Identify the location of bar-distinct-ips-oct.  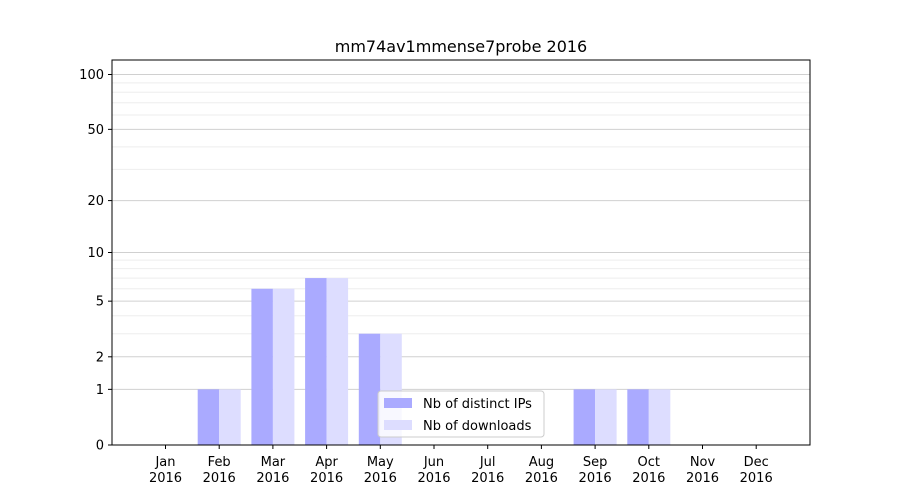
(638, 417).